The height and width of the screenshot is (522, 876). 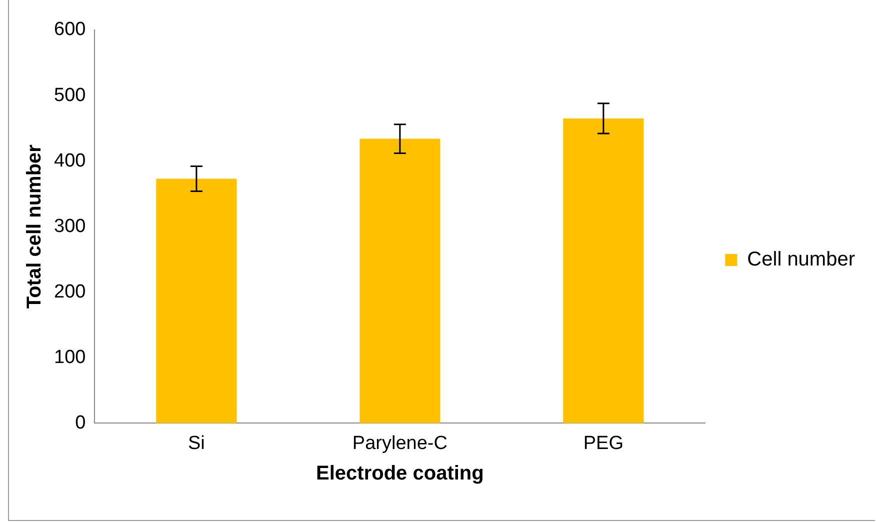 What do you see at coordinates (70, 29) in the screenshot?
I see `y-tick-label: 600` at bounding box center [70, 29].